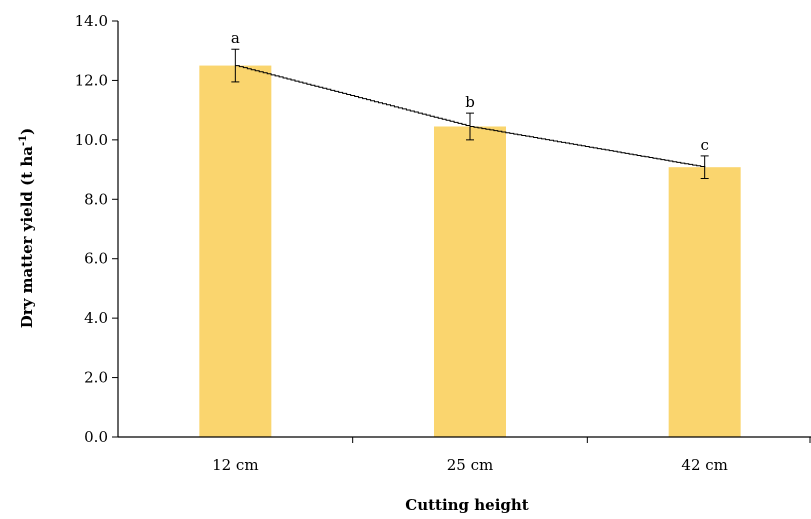 The width and height of the screenshot is (811, 519). I want to click on y-tick-label-4: 8.0, so click(96, 199).